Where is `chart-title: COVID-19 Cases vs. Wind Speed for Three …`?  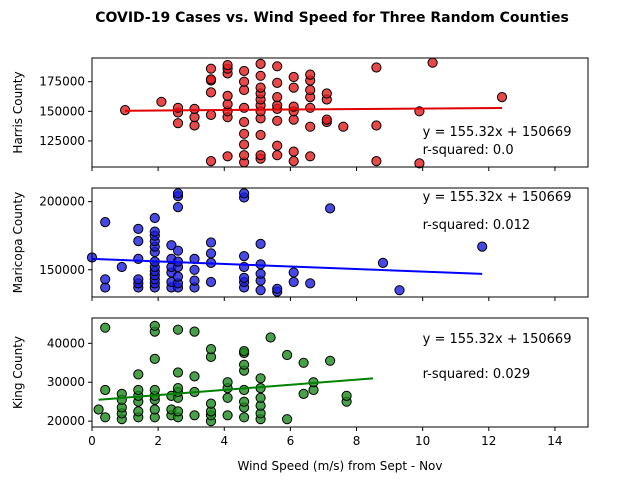 chart-title: COVID-19 Cases vs. Wind Speed for Three … is located at coordinates (332, 18).